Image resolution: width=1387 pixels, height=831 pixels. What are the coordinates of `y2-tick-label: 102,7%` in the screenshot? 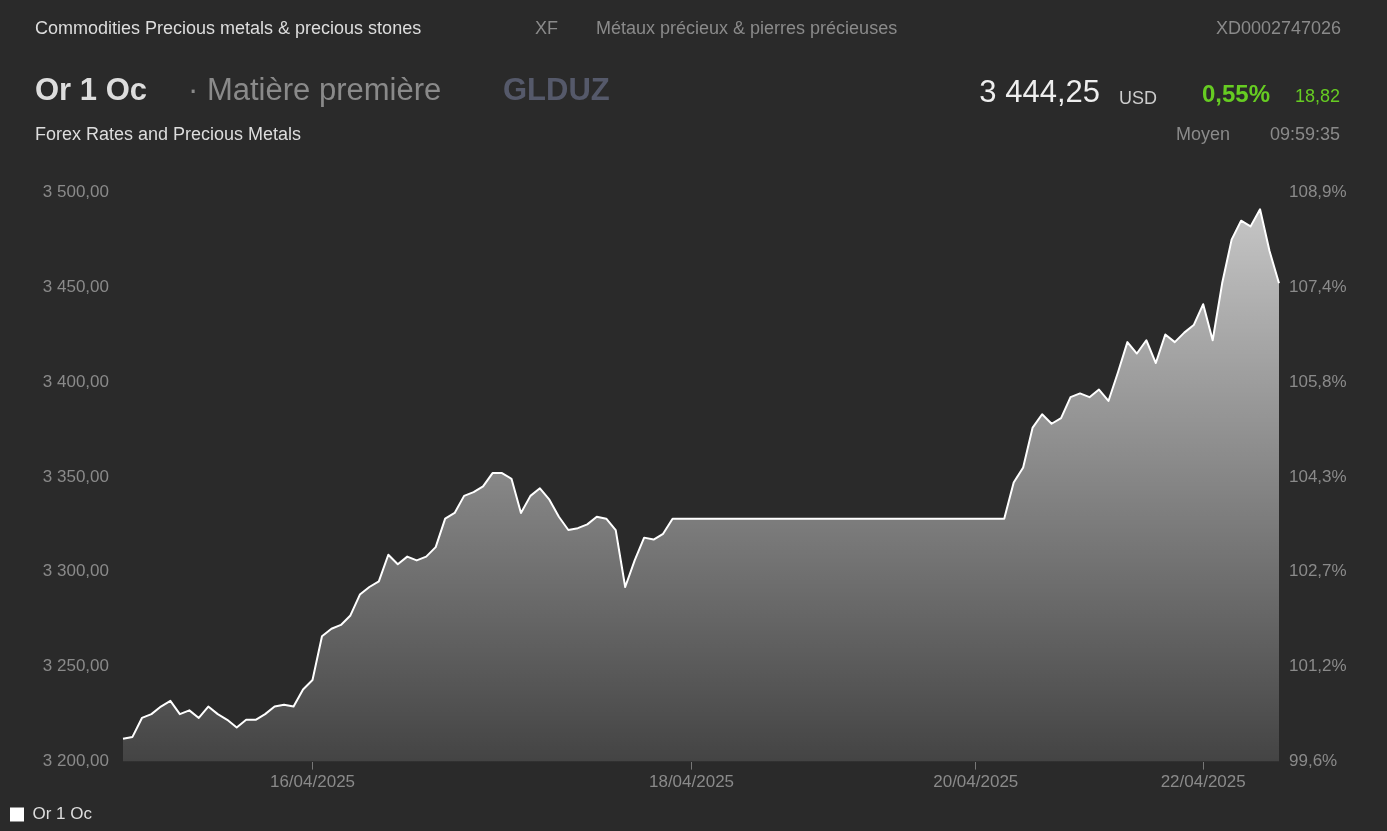 It's located at (1318, 571).